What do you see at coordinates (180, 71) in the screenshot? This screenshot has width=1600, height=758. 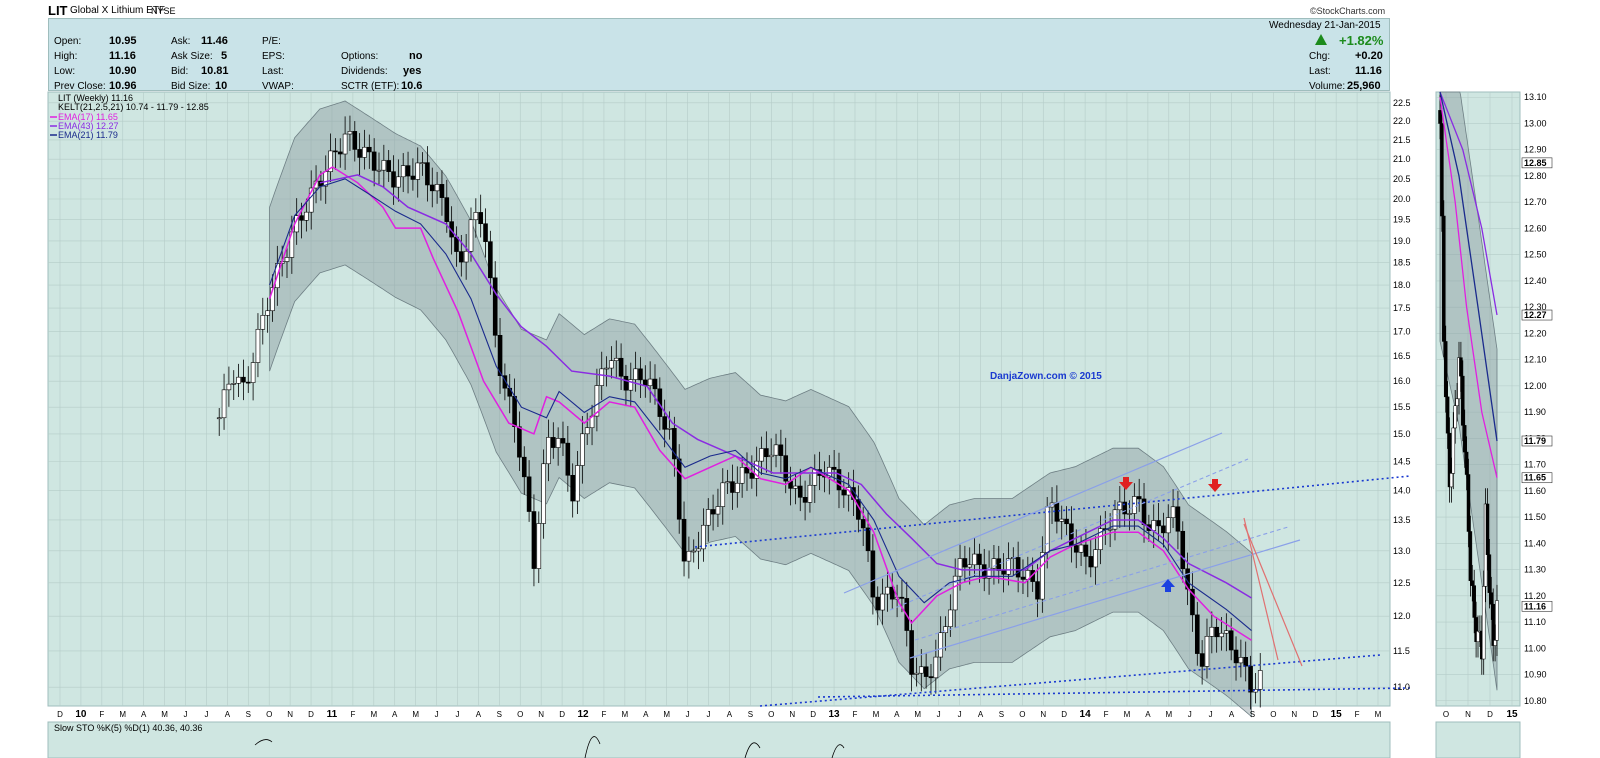 I see `bid-label: Bid:` at bounding box center [180, 71].